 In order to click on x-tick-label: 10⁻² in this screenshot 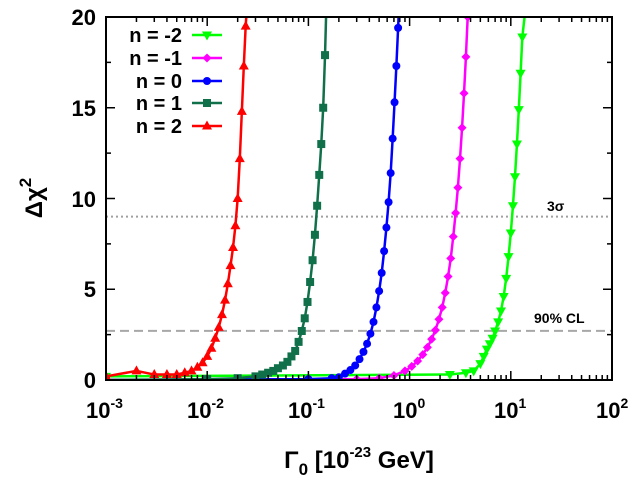, I will do `click(205, 409)`.